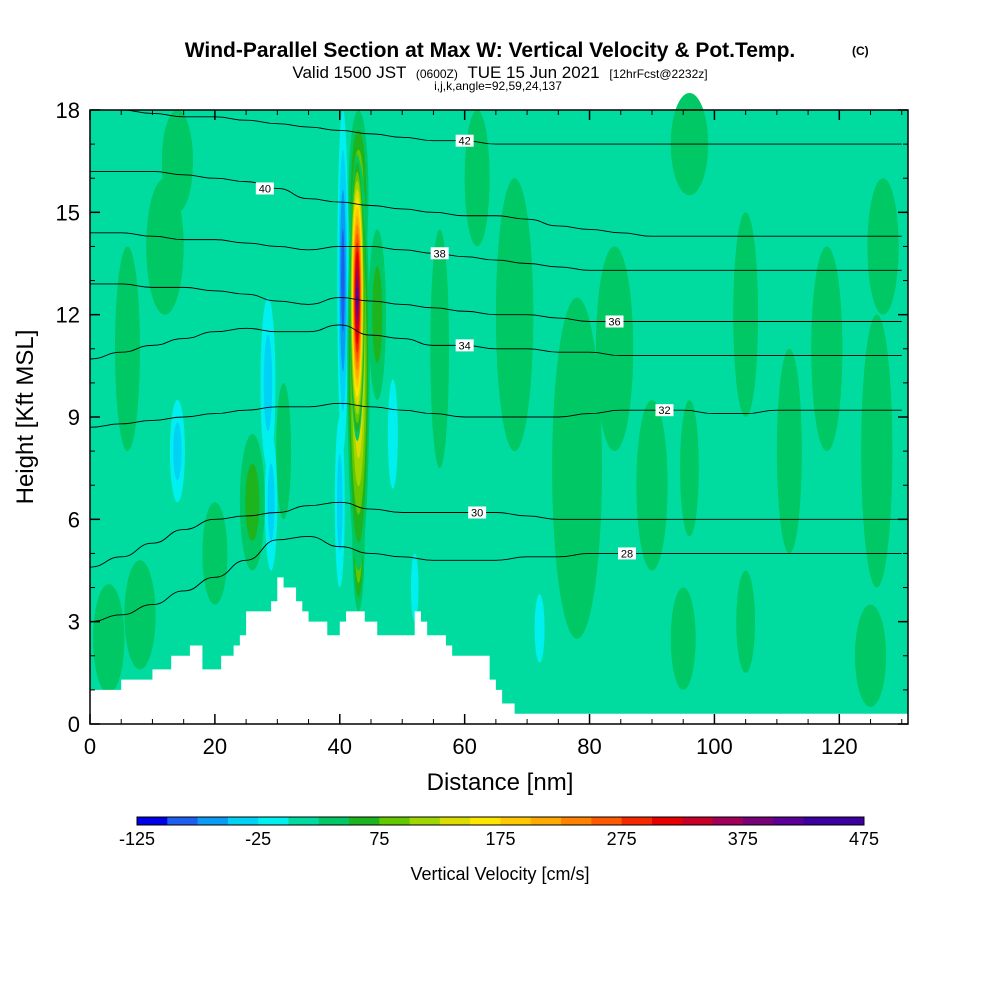  Describe the element at coordinates (379, 839) in the screenshot. I see `colorbar-tick-label: 75` at that location.